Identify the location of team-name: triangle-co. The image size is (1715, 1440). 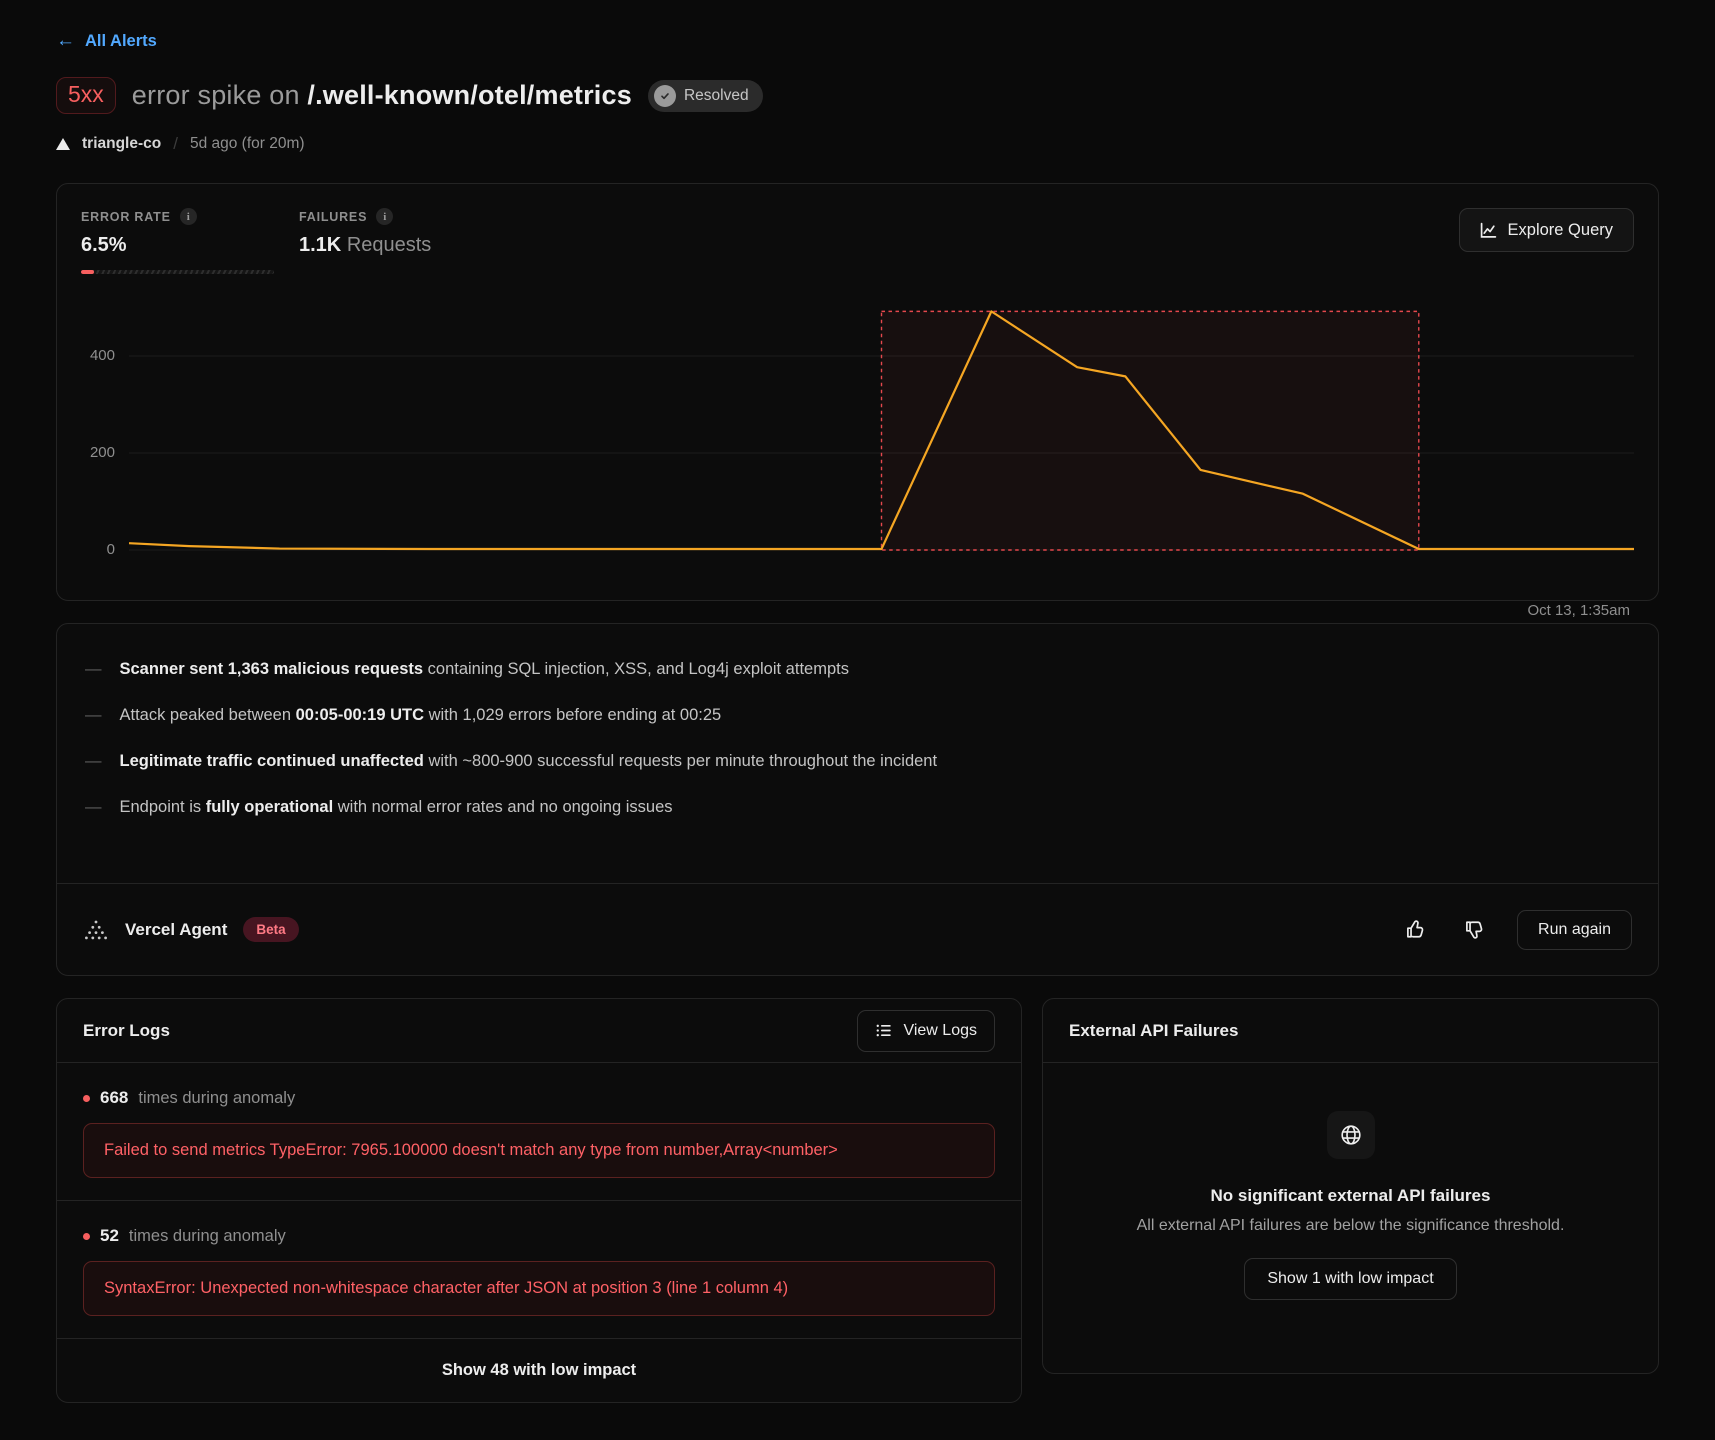
(122, 143).